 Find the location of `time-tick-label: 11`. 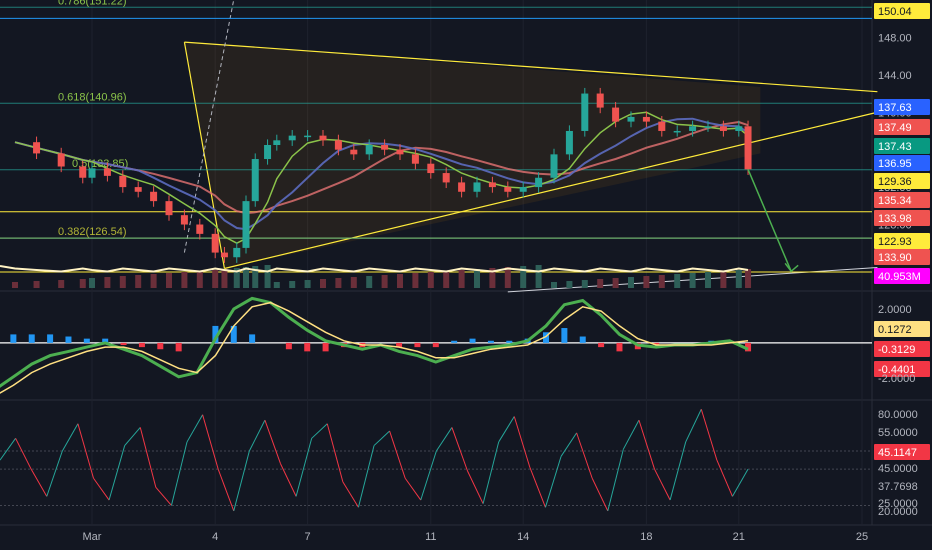

time-tick-label: 11 is located at coordinates (430, 537).